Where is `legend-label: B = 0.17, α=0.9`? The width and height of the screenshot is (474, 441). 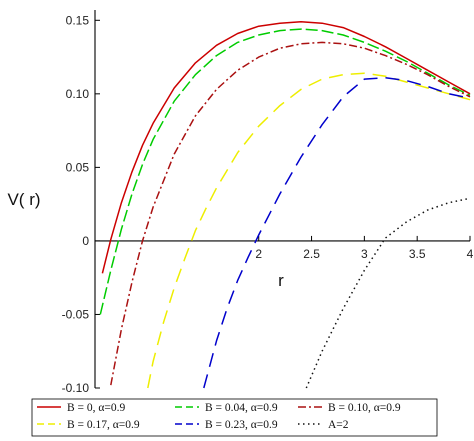
legend-label: B = 0.17, α=0.9 is located at coordinates (103, 425).